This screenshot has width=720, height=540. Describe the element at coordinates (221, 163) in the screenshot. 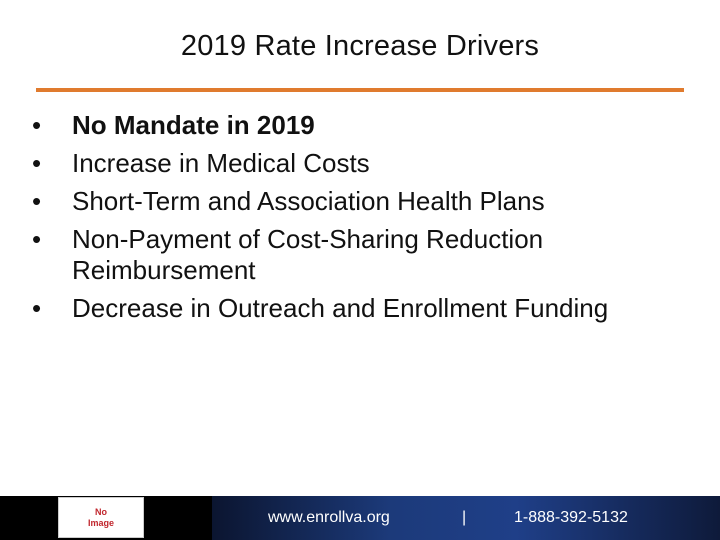

I see `bullet-text: Increase in Medical Costs` at that location.